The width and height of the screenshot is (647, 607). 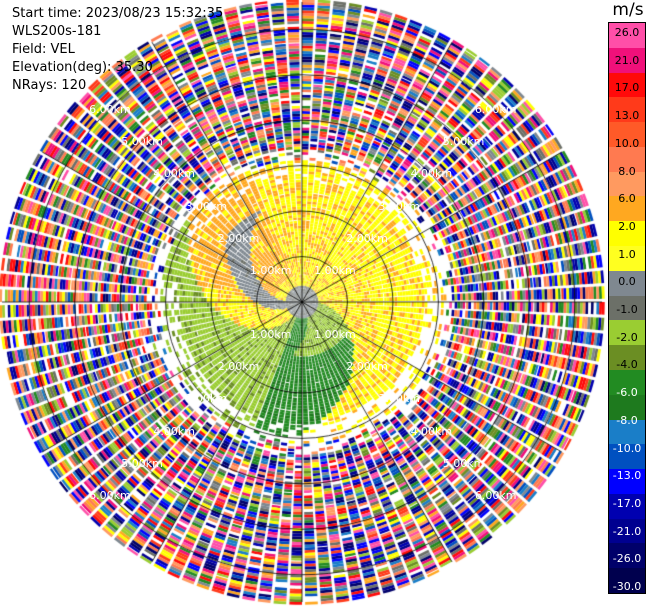 What do you see at coordinates (627, 143) in the screenshot?
I see `colorbar-tick-label: 10.0` at bounding box center [627, 143].